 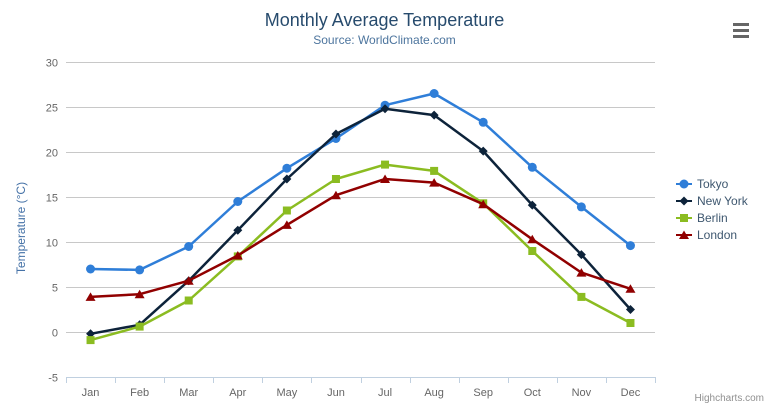 What do you see at coordinates (717, 234) in the screenshot?
I see `legend-label: London` at bounding box center [717, 234].